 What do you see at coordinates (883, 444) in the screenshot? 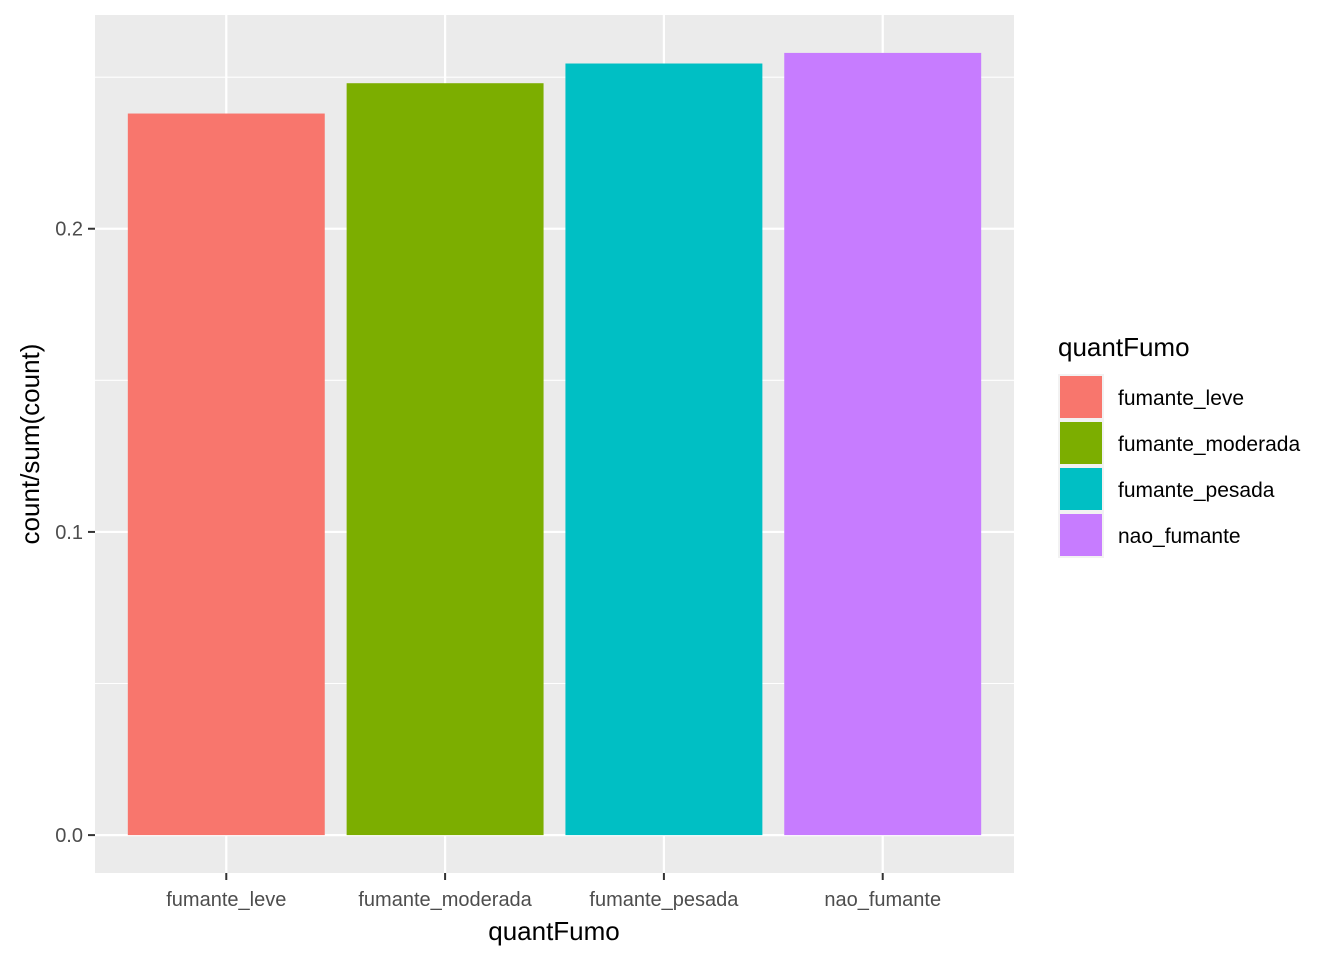
I see `bar-nao_fumante` at bounding box center [883, 444].